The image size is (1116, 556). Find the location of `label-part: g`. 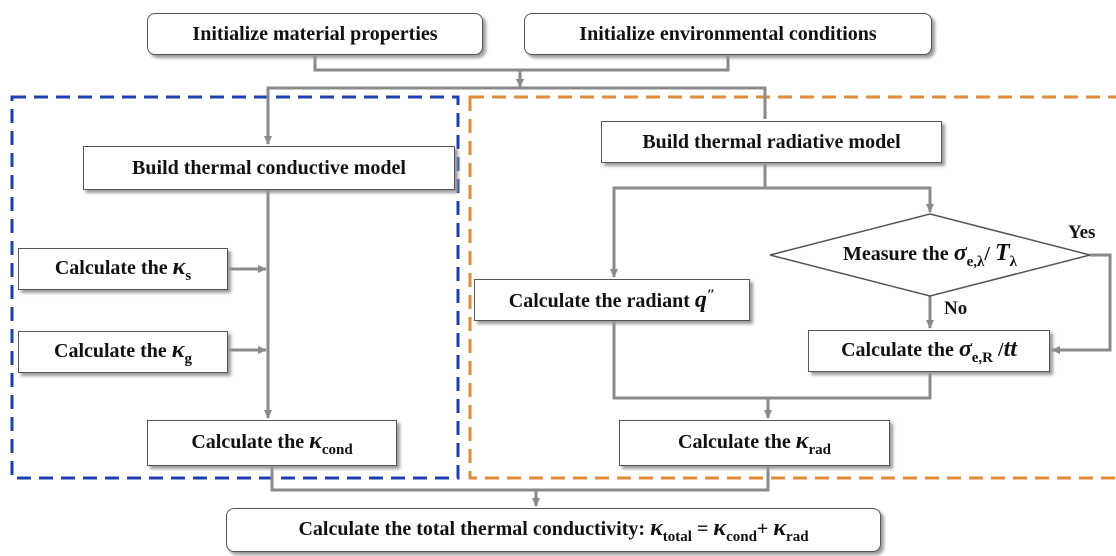

label-part: g is located at coordinates (188, 358).